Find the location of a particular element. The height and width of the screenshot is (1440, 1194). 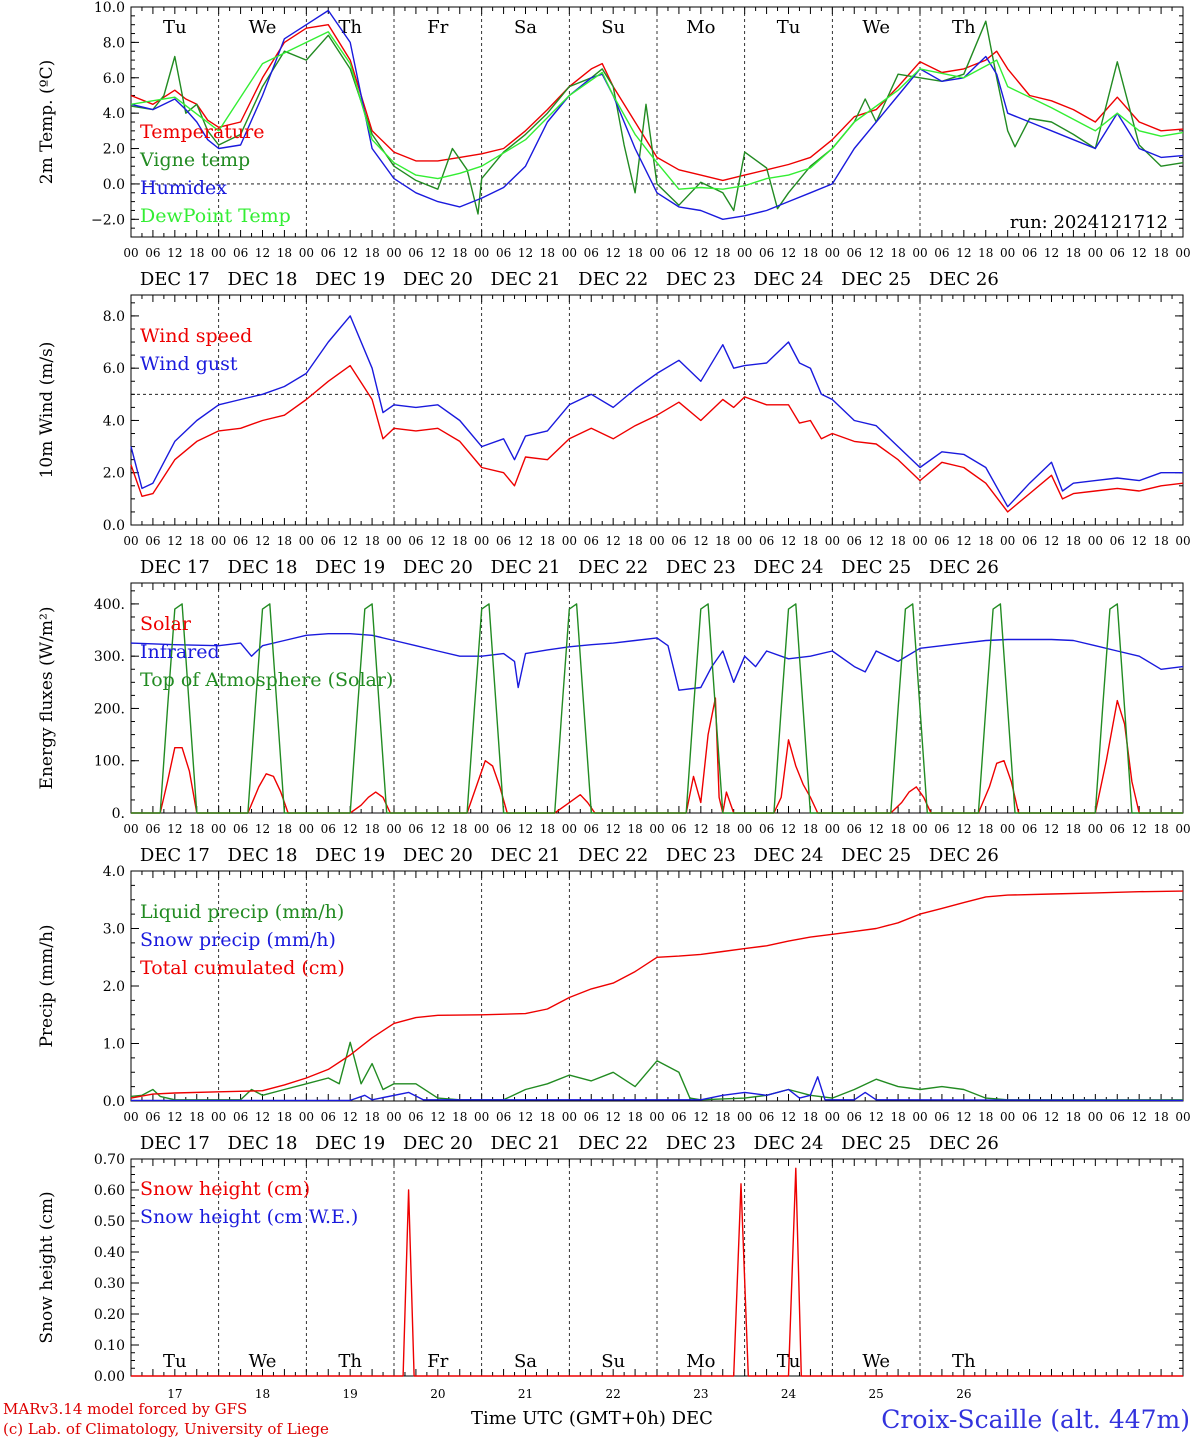

y-tick-label: 2.0 is located at coordinates (114, 150).